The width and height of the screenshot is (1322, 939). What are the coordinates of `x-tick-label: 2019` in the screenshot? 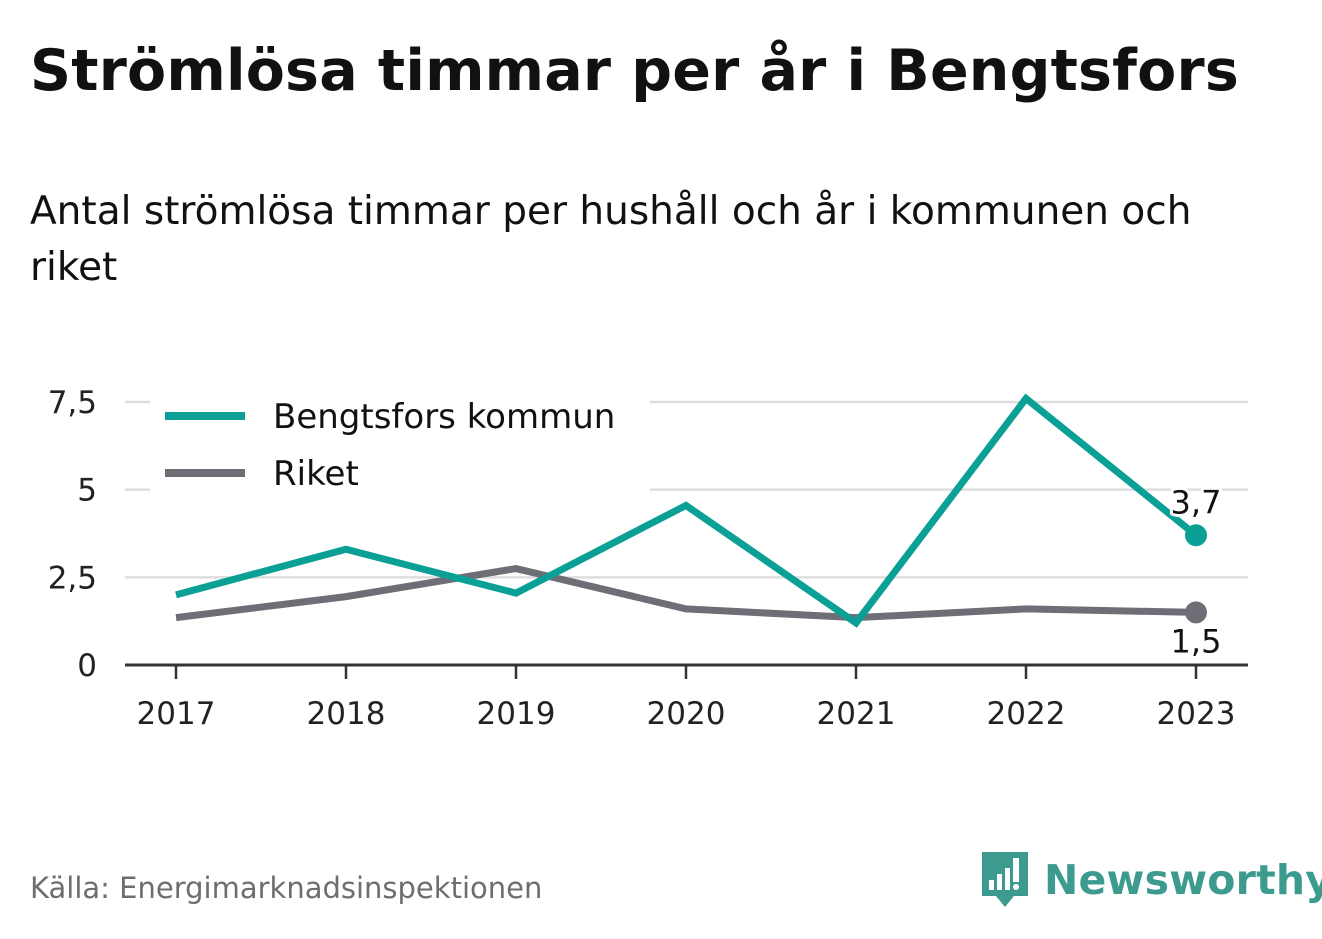 It's located at (516, 714).